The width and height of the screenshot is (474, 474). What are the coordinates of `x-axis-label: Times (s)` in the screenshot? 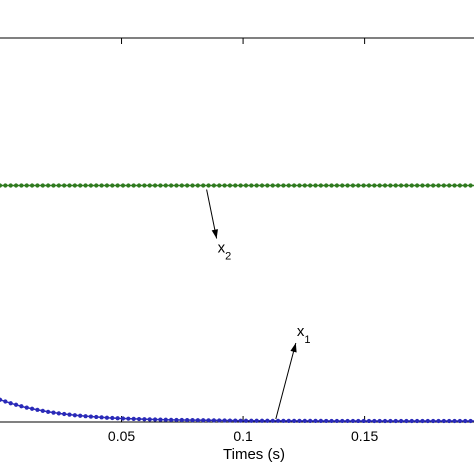 It's located at (254, 454).